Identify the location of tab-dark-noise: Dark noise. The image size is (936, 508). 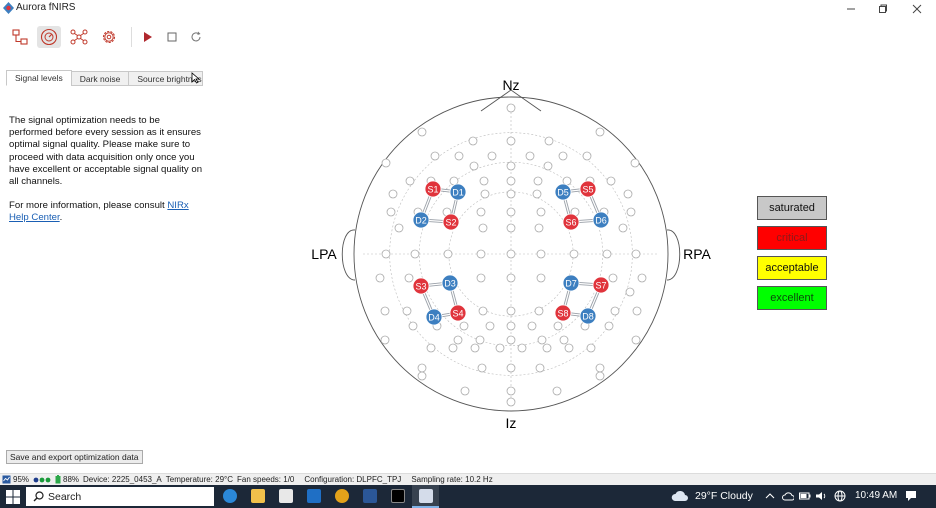
(100, 78).